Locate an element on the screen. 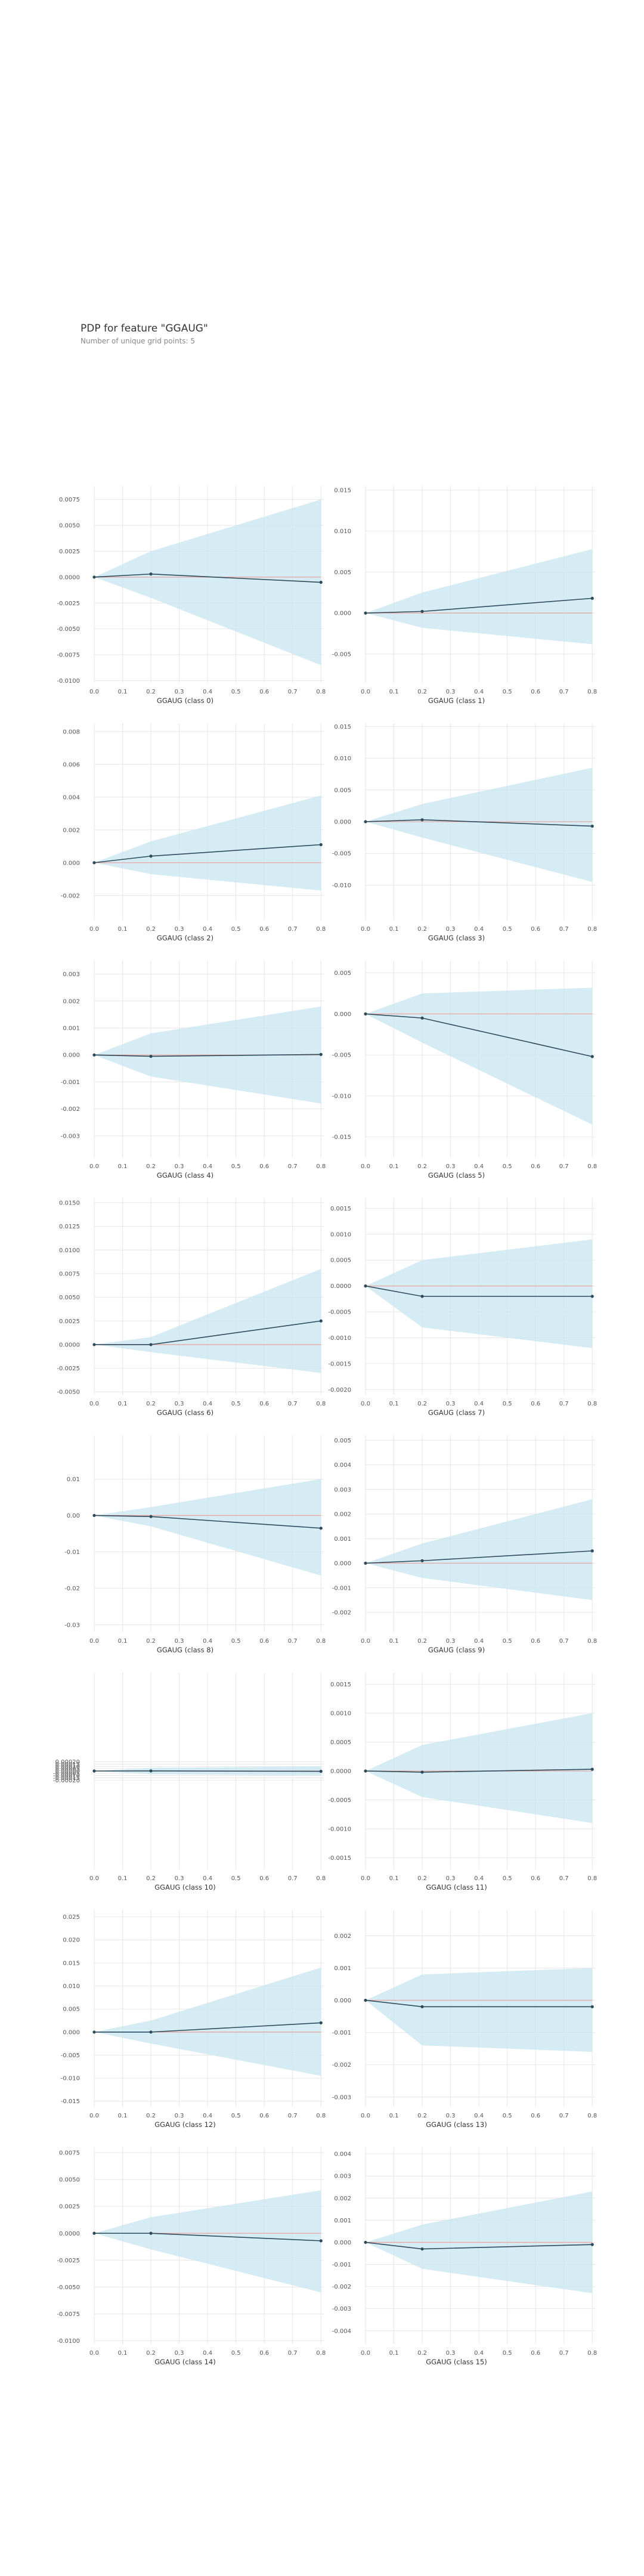 The width and height of the screenshot is (644, 2576). y-tick-label: 0.01 is located at coordinates (73, 1479).